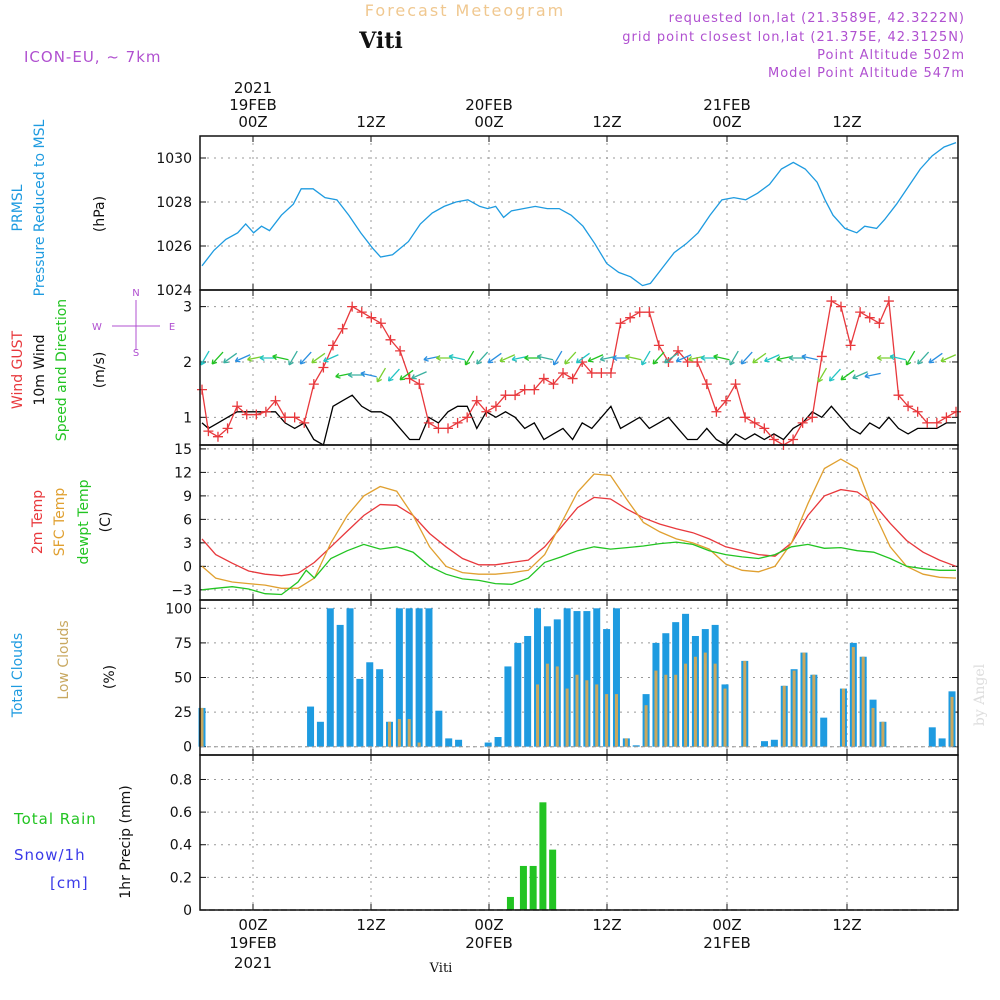 The image size is (1000, 1000). What do you see at coordinates (441, 968) in the screenshot?
I see `footer-location: Viti` at bounding box center [441, 968].